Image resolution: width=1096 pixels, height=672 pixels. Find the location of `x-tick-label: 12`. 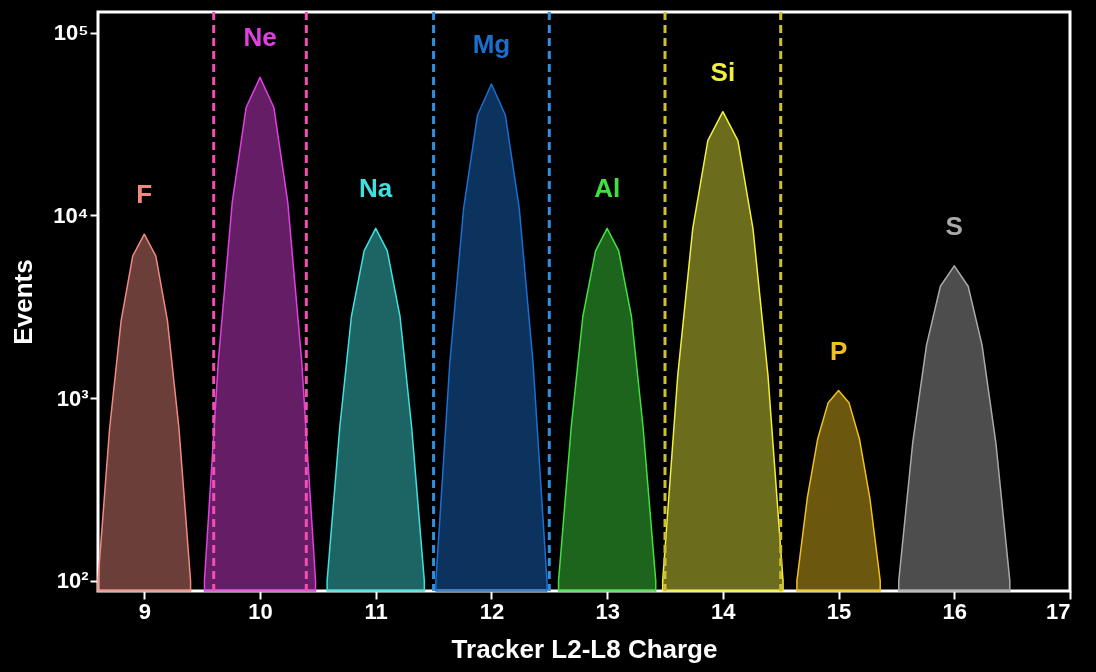

x-tick-label: 12 is located at coordinates (492, 611).